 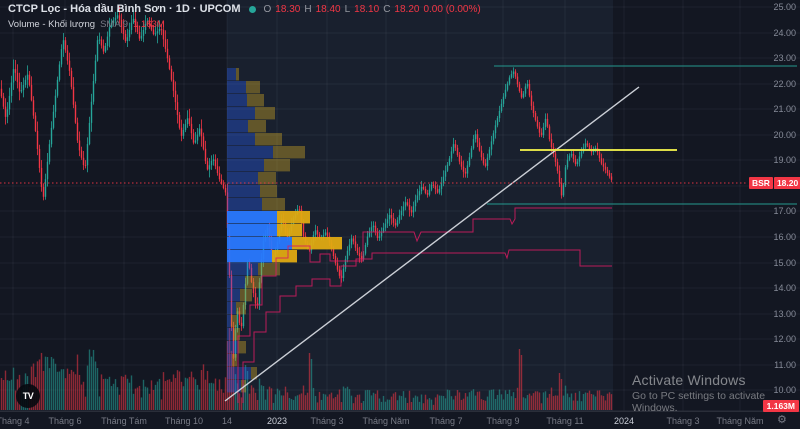 What do you see at coordinates (761, 183) in the screenshot?
I see `price-tag-symbol: BSR` at bounding box center [761, 183].